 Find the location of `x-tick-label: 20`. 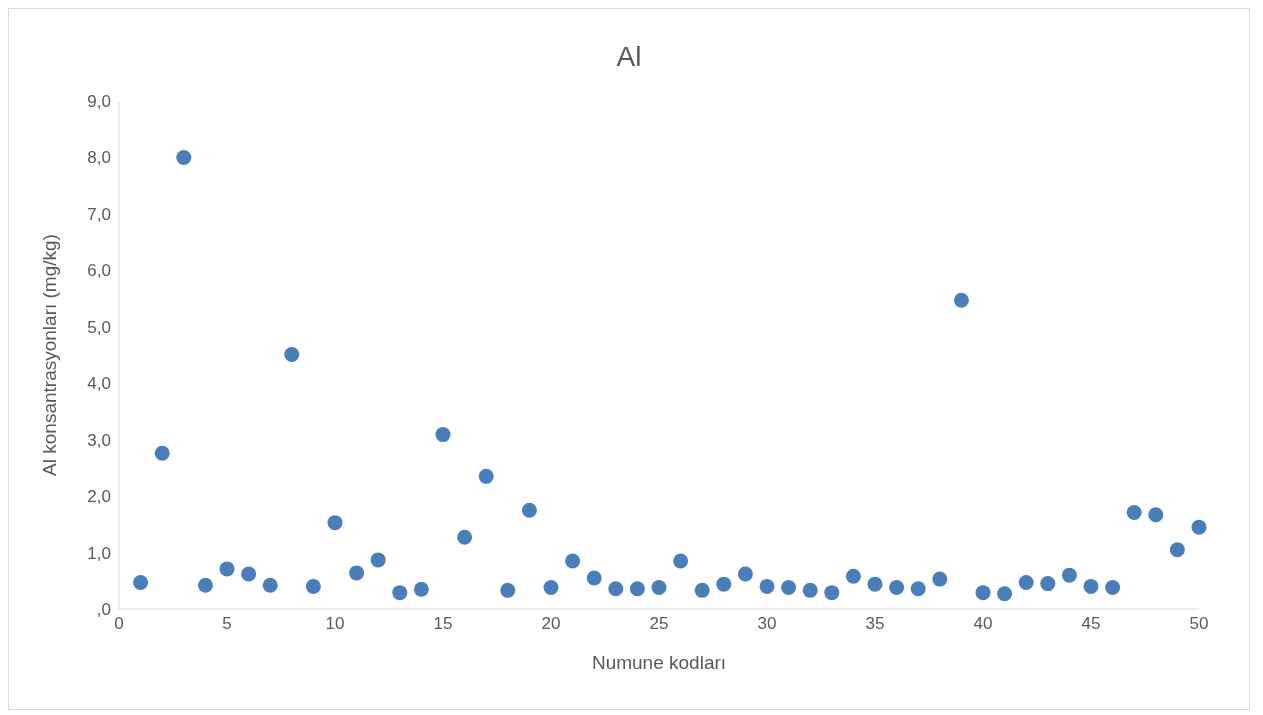

x-tick-label: 20 is located at coordinates (551, 624).